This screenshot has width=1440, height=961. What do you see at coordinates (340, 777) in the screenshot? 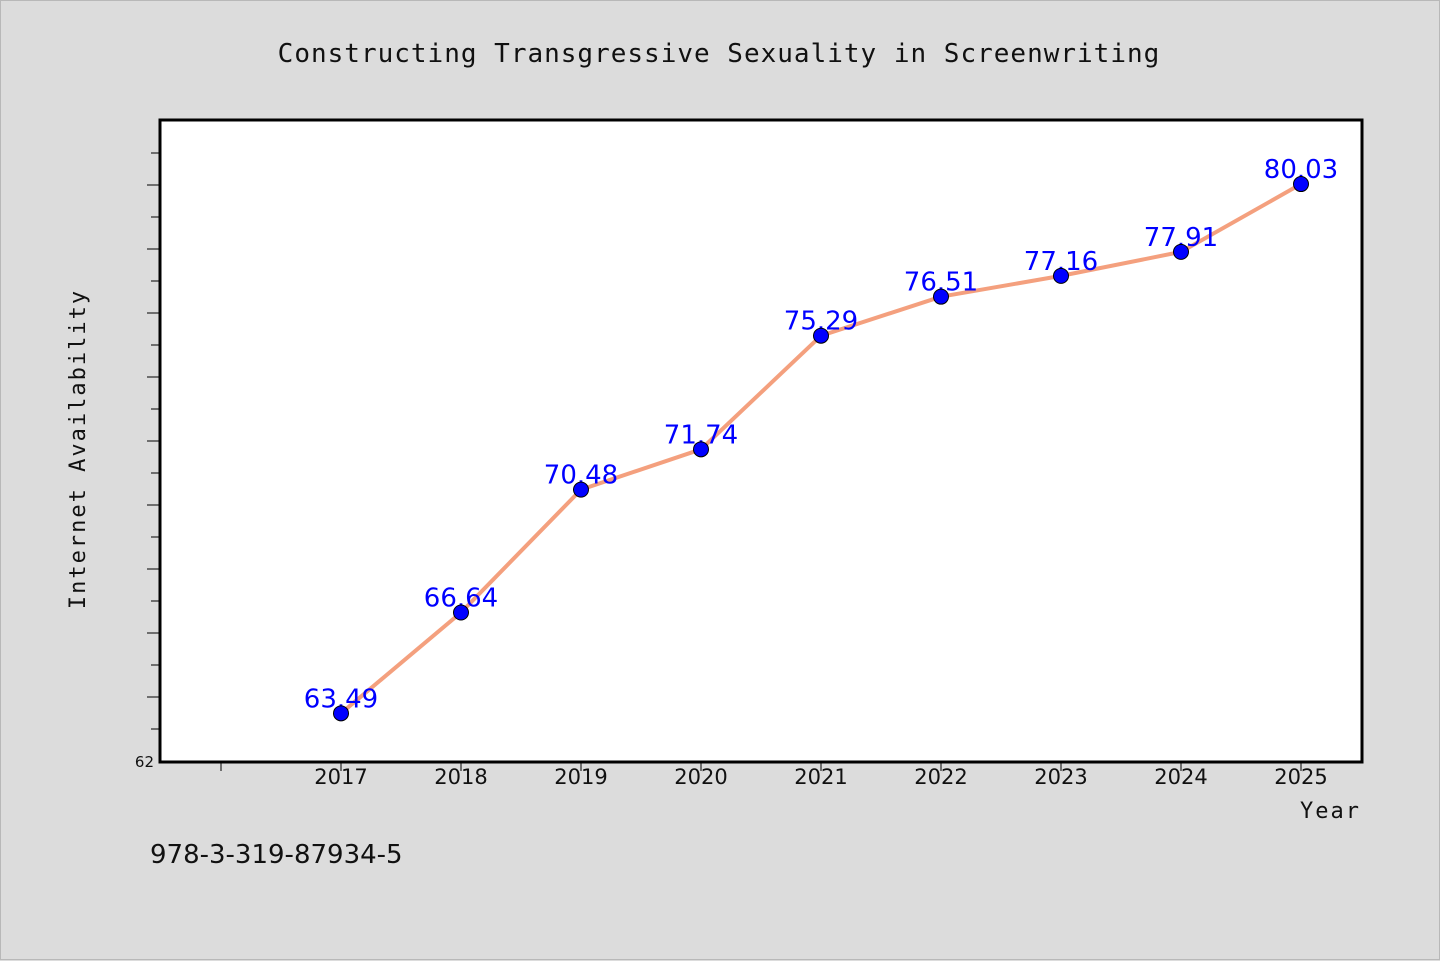
I see `x-tick-label: 2017` at bounding box center [340, 777].